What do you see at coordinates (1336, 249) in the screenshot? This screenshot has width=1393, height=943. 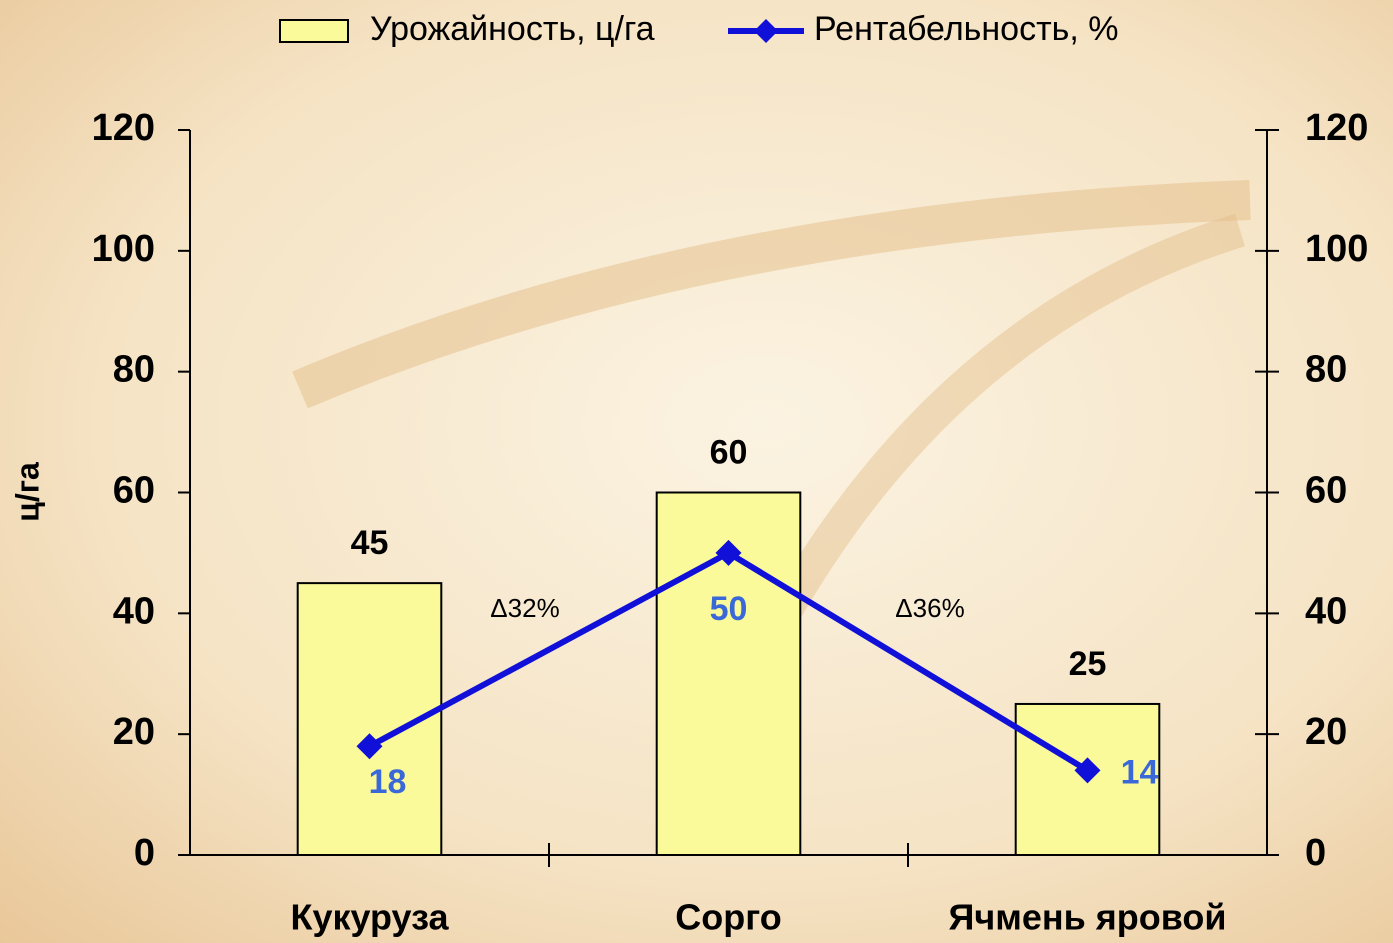 I see `y2-tick-label: 100` at bounding box center [1336, 249].